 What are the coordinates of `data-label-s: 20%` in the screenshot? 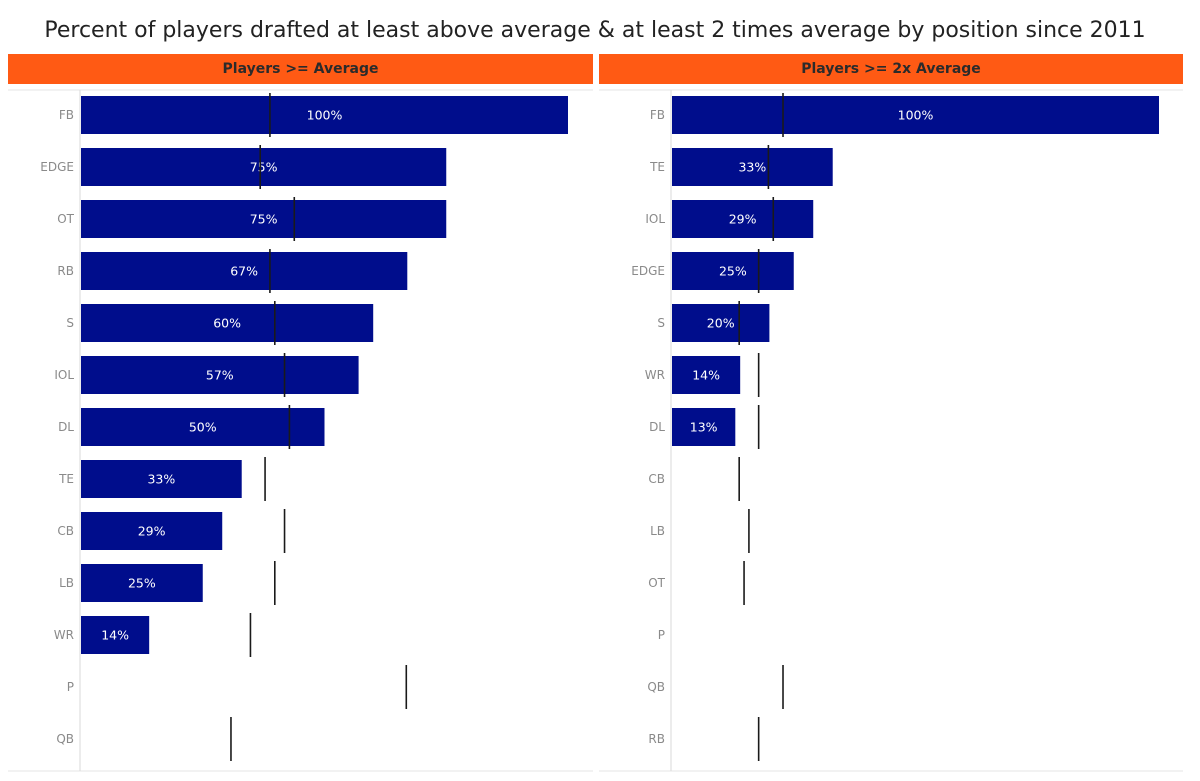 It's located at (721, 323).